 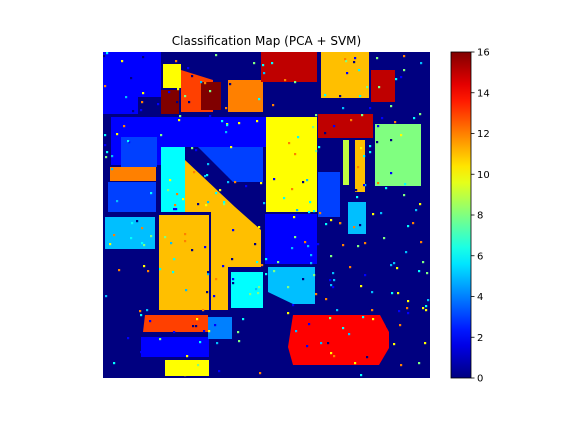 I want to click on colorbar-tick-label: 8, so click(x=480, y=216).